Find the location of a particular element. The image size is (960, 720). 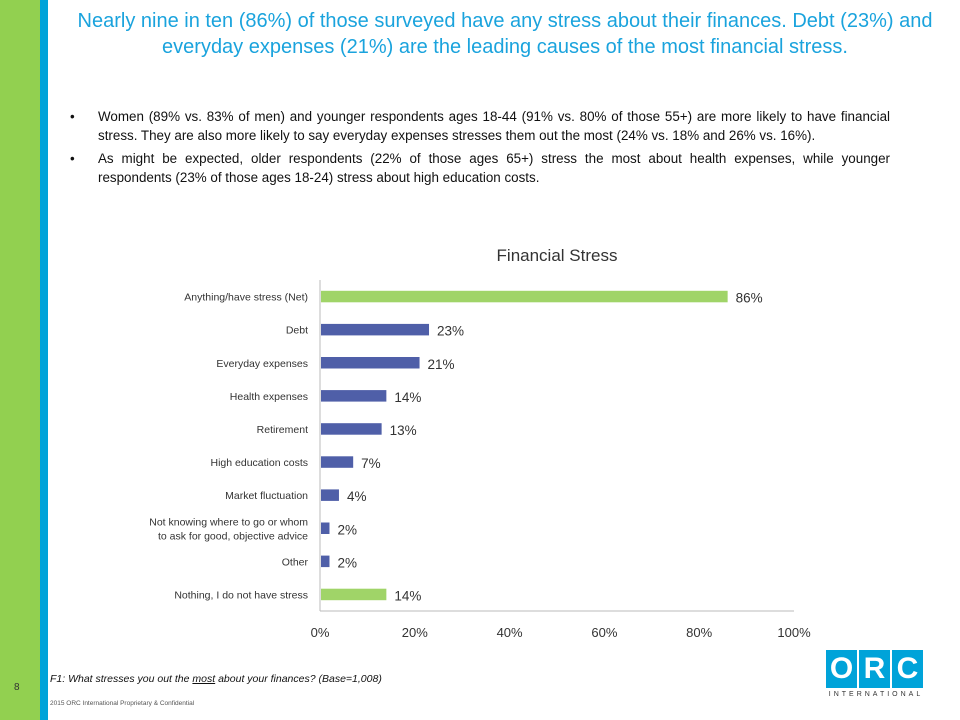

category-label: Retirement is located at coordinates (282, 430).